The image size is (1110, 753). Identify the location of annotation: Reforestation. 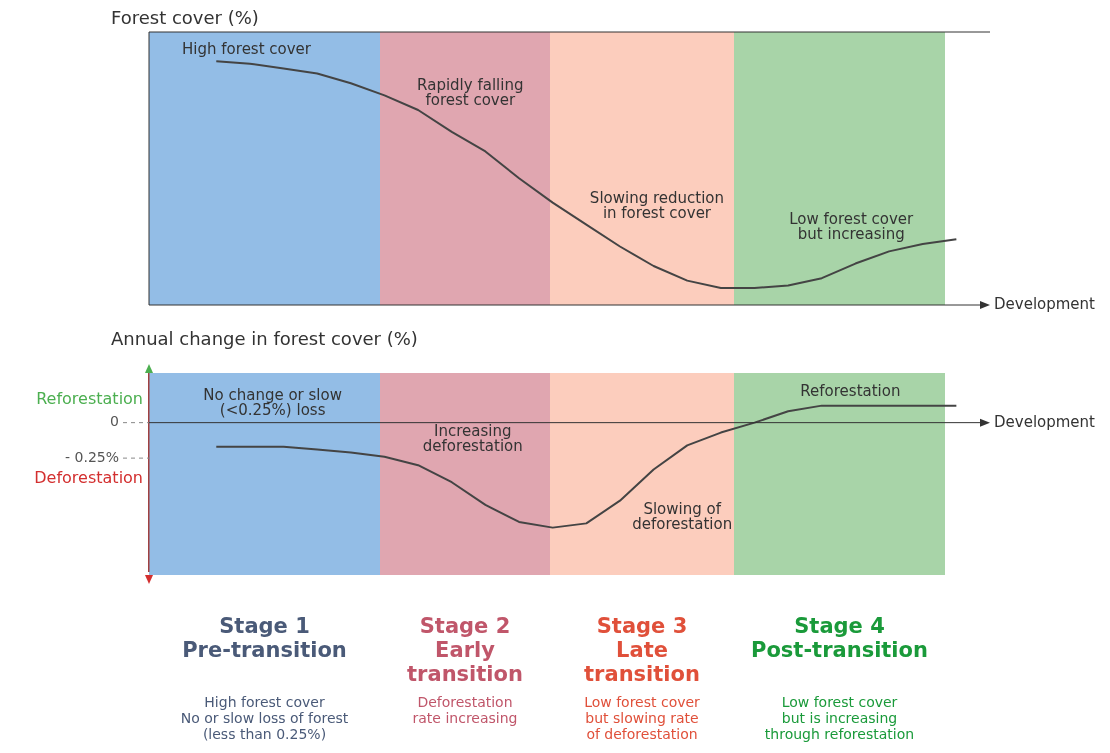
(850, 390).